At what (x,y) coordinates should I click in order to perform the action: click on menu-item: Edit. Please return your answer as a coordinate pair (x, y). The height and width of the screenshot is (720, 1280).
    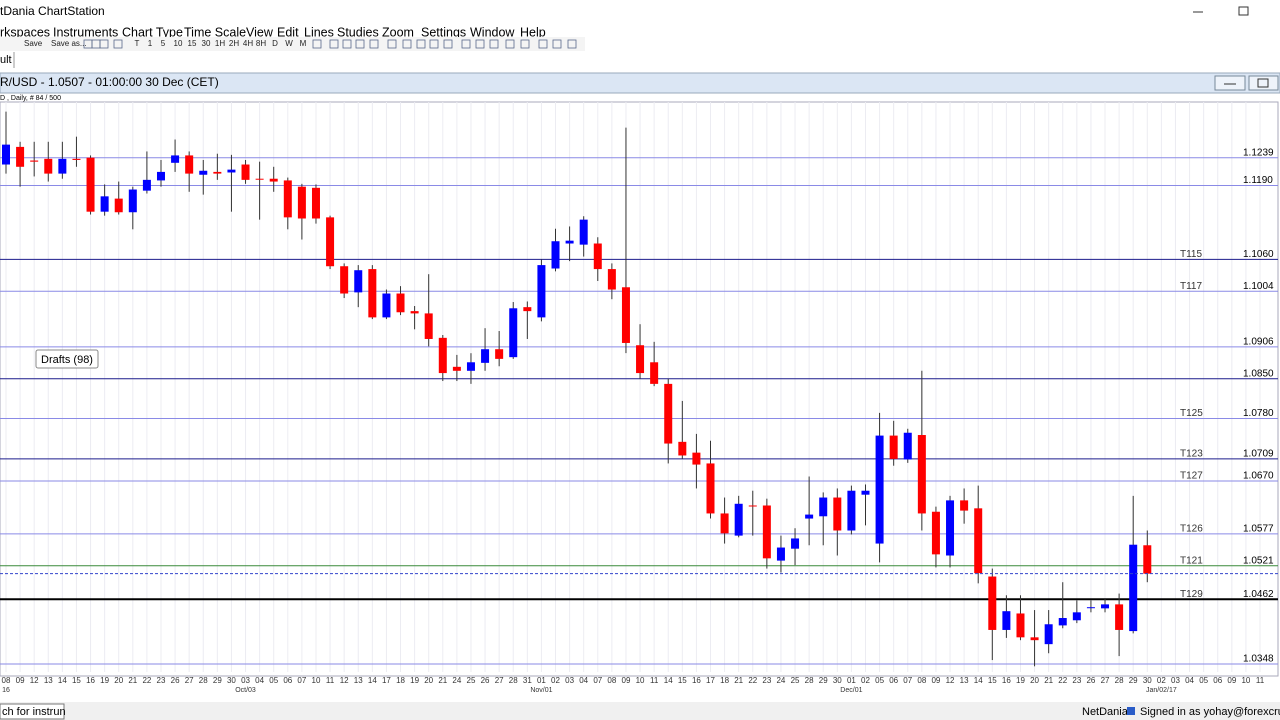
    Looking at the image, I should click on (288, 32).